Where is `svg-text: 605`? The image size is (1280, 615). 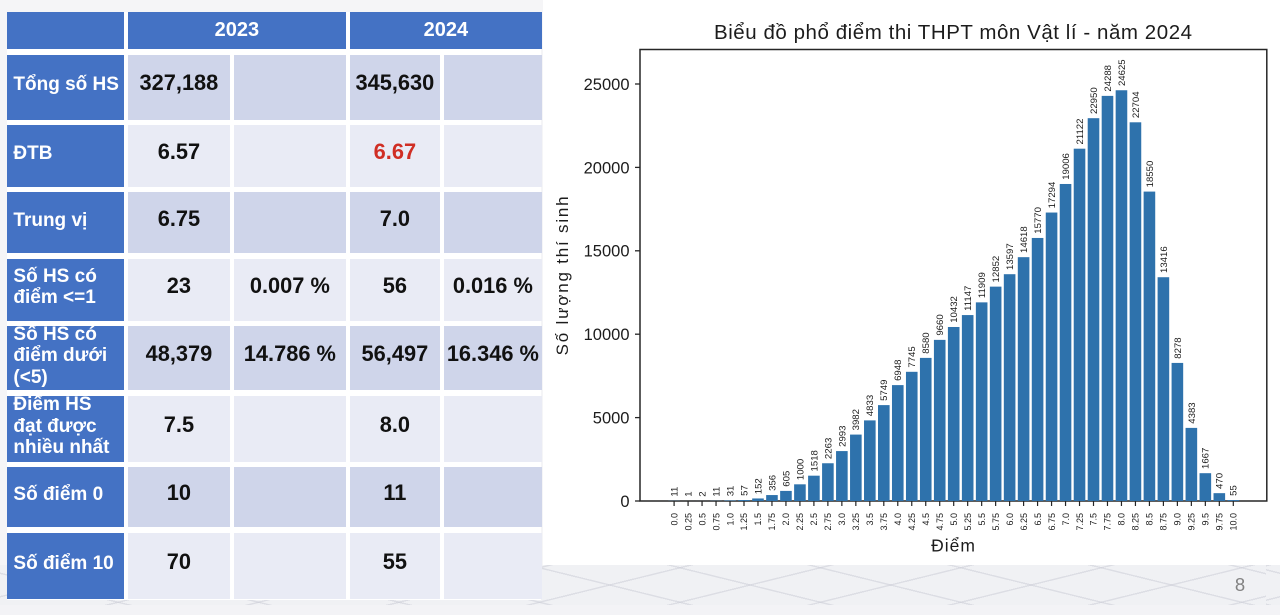 svg-text: 605 is located at coordinates (786, 479).